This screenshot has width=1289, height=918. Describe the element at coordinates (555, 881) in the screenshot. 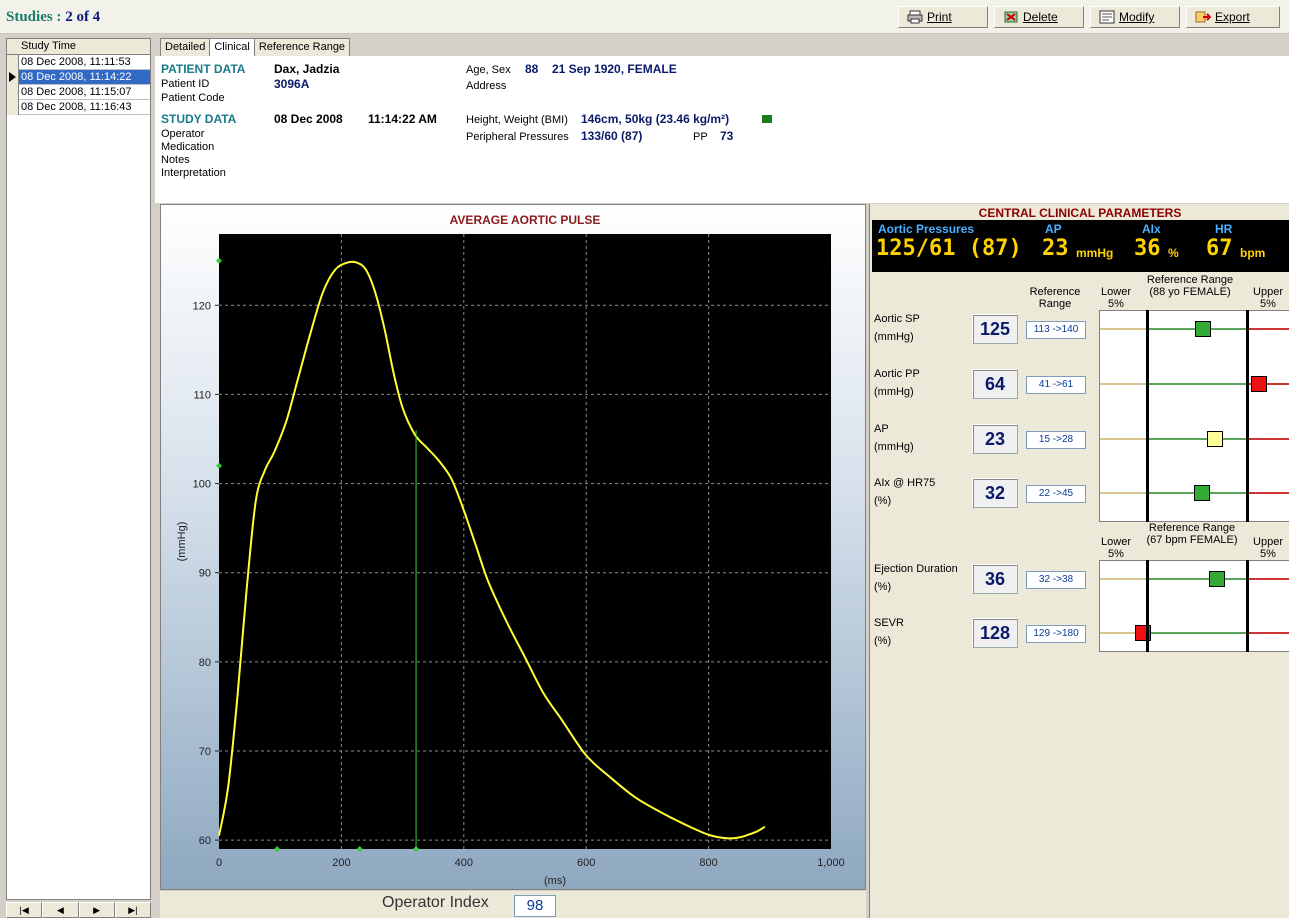

I see `x-axis-label: (ms)` at that location.